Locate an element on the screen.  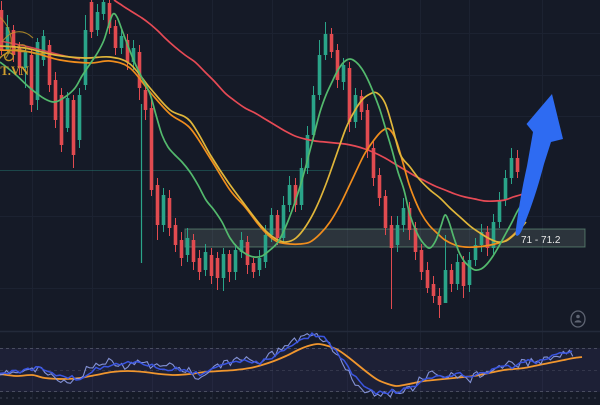
svg-text: ET.VN is located at coordinates (14, 71).